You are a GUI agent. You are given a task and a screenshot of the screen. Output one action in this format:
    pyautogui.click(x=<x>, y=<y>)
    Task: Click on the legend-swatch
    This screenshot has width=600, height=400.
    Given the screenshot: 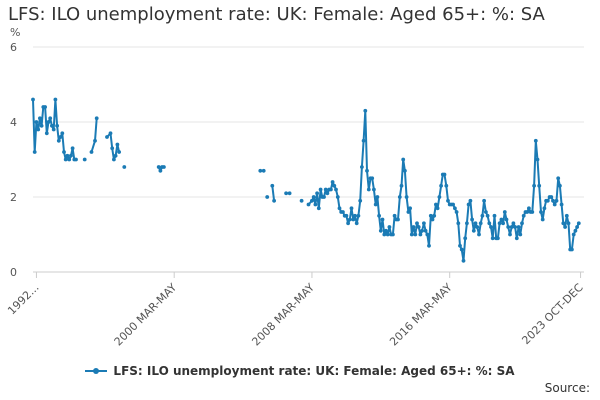 What is the action you would take?
    pyautogui.click(x=96, y=371)
    